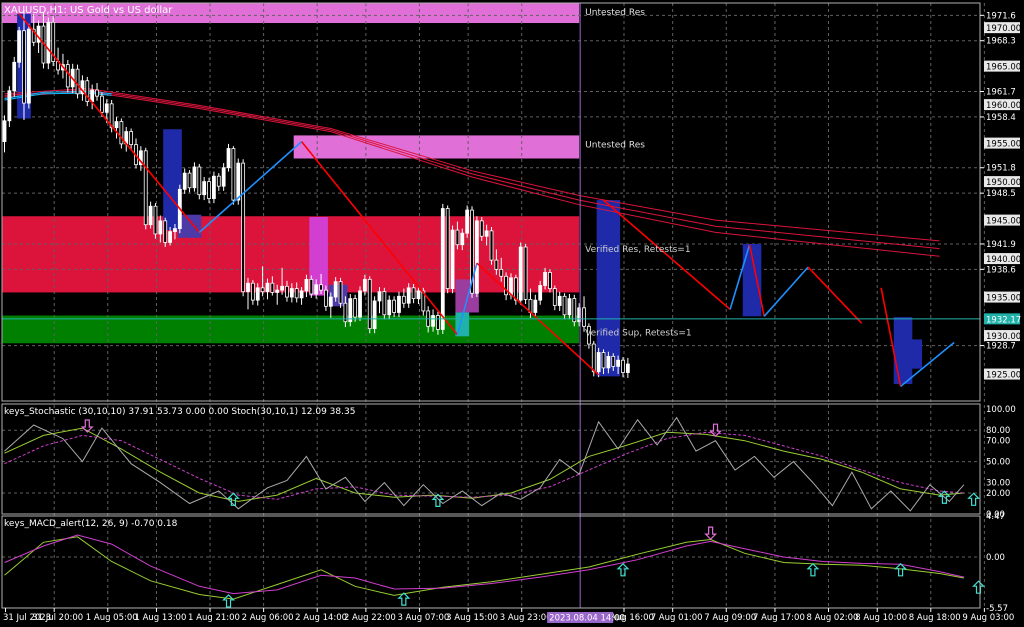  I want to click on time-tick-label: 31 Jul 20:00, so click(57, 618).